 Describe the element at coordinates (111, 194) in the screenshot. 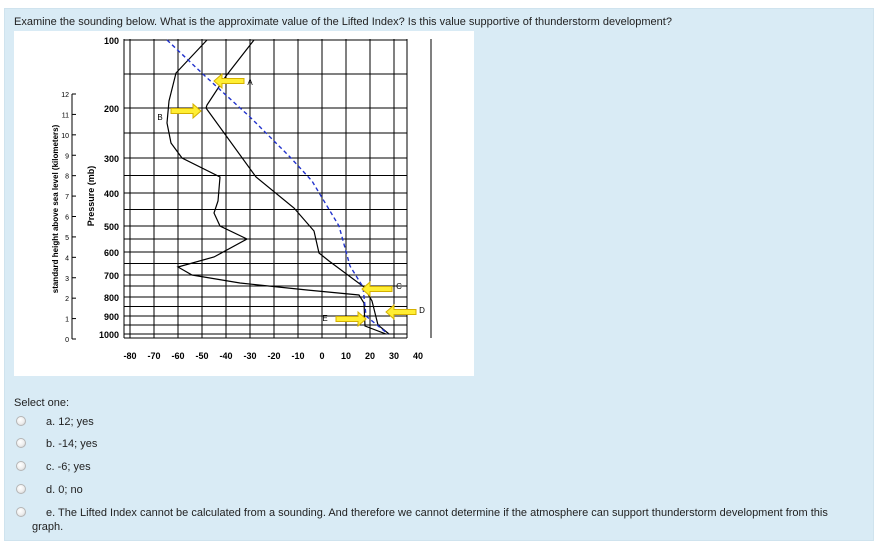

I see `mb-tick-label: 400` at that location.